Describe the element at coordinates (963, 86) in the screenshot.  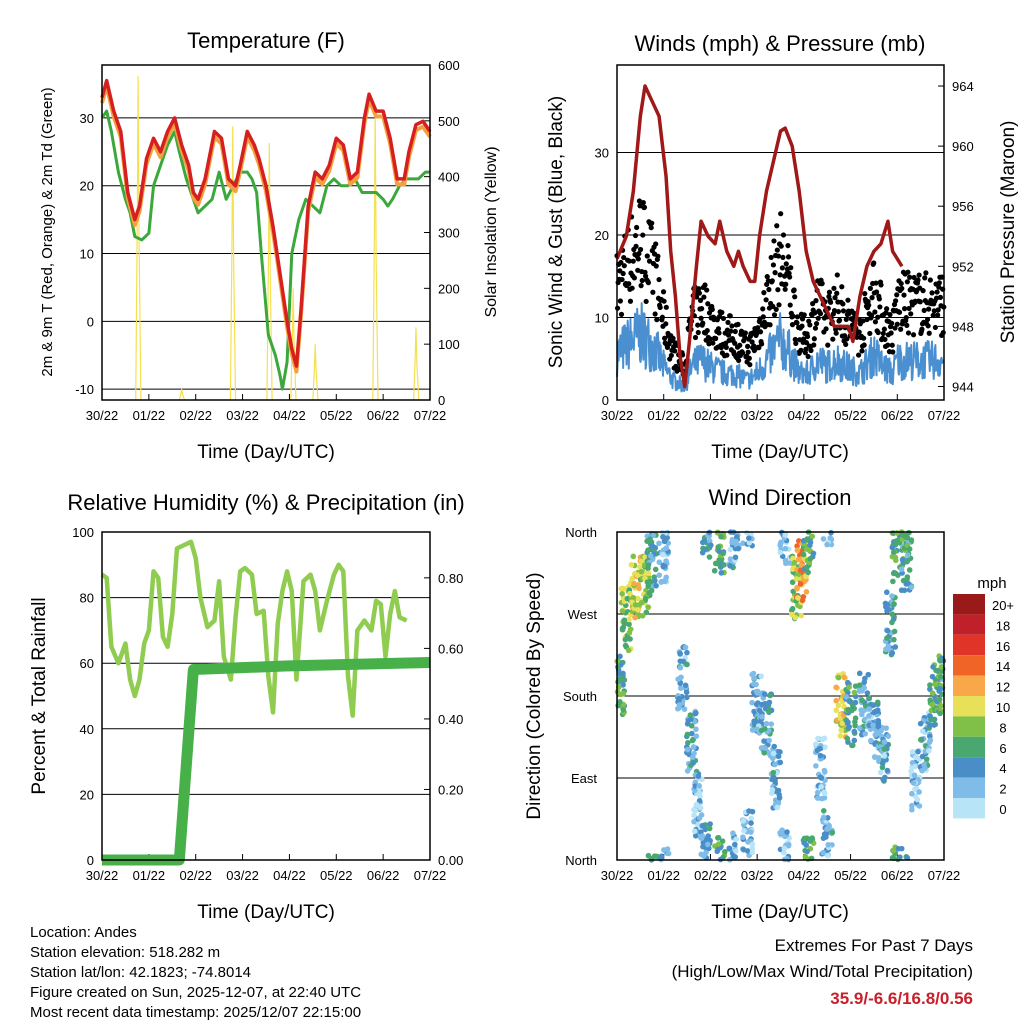
I see `y2-tick-label: 964` at that location.